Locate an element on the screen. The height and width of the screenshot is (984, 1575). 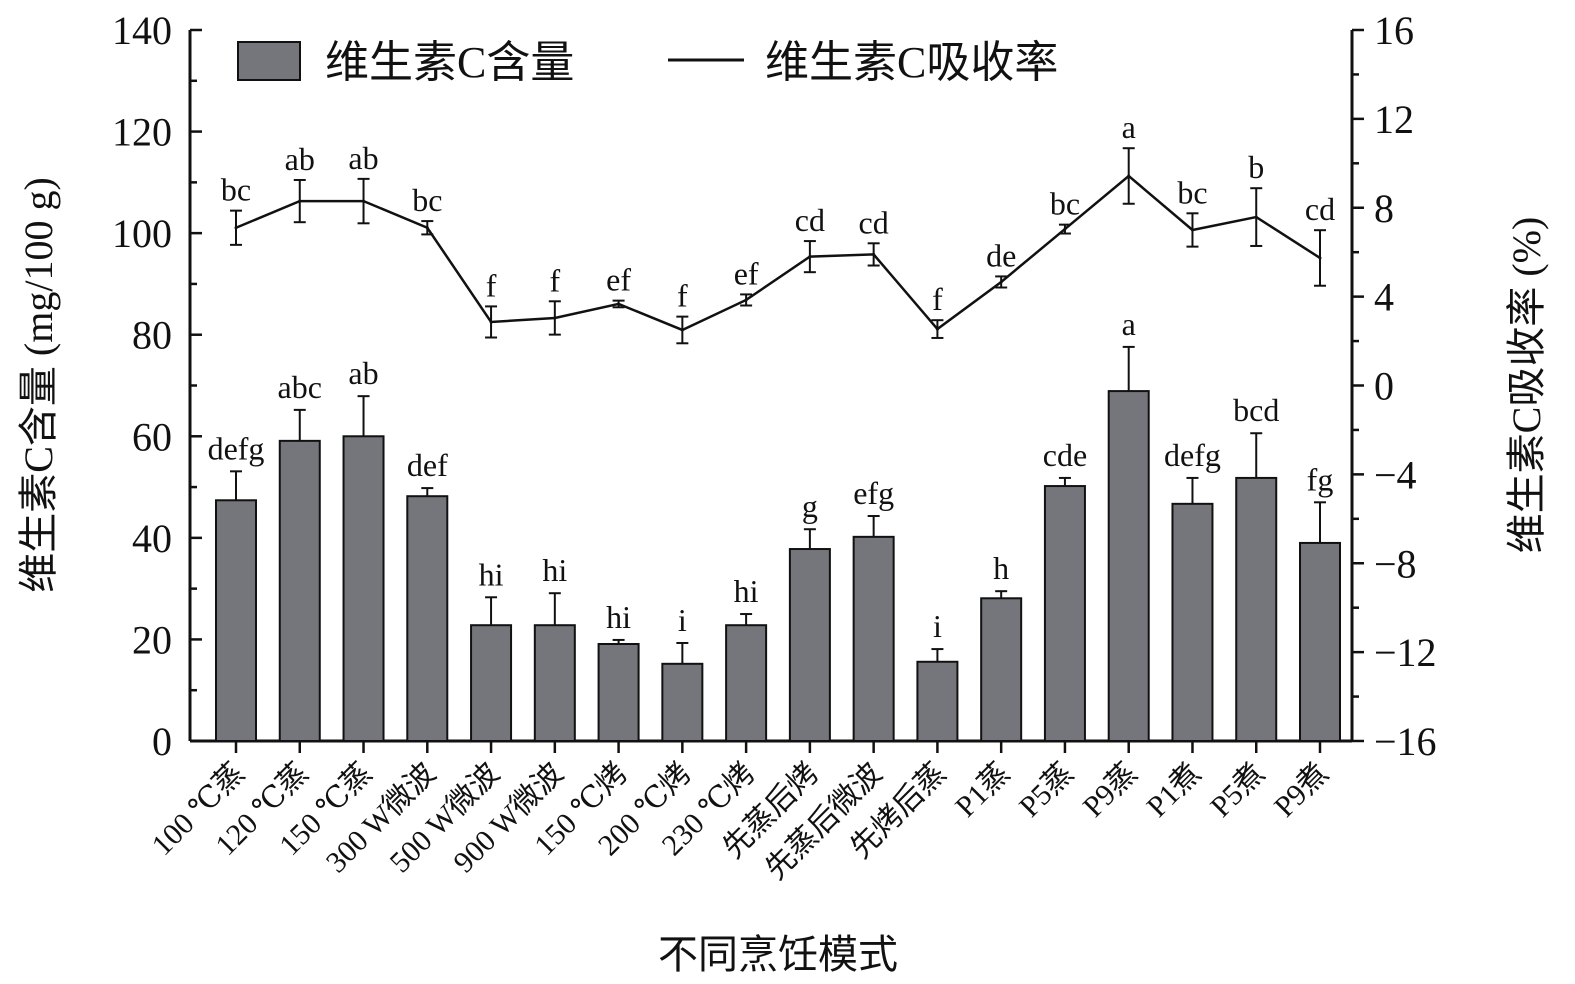
line-significance-label: de is located at coordinates (1001, 255).